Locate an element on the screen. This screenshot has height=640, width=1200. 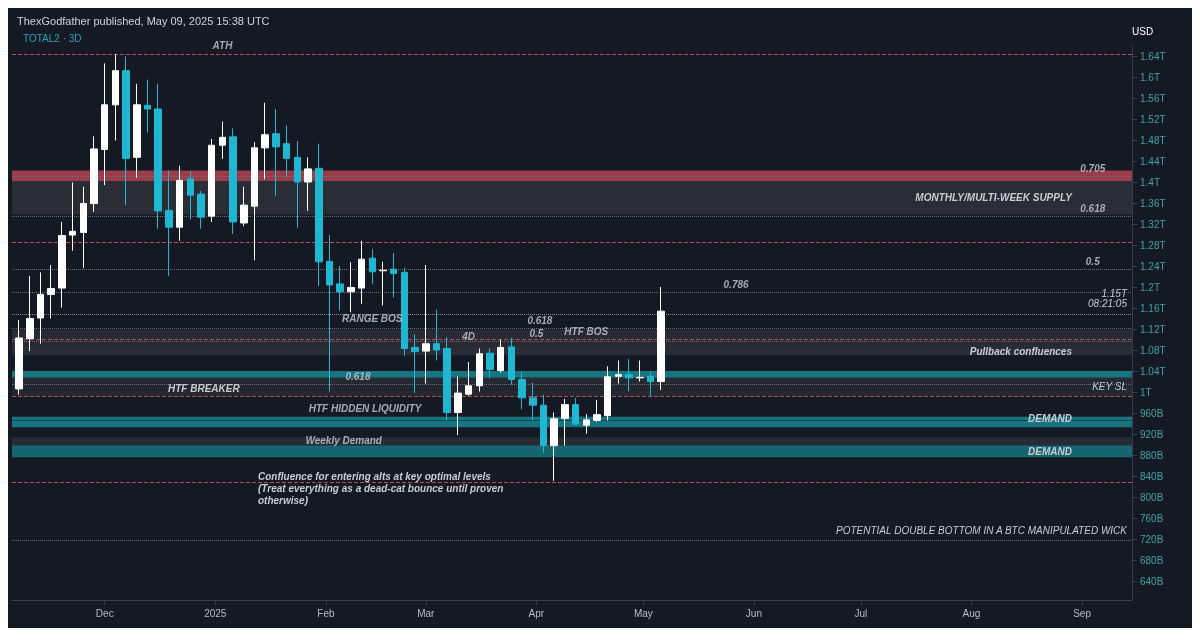
y-tick-label: 1.36T is located at coordinates (1153, 204).